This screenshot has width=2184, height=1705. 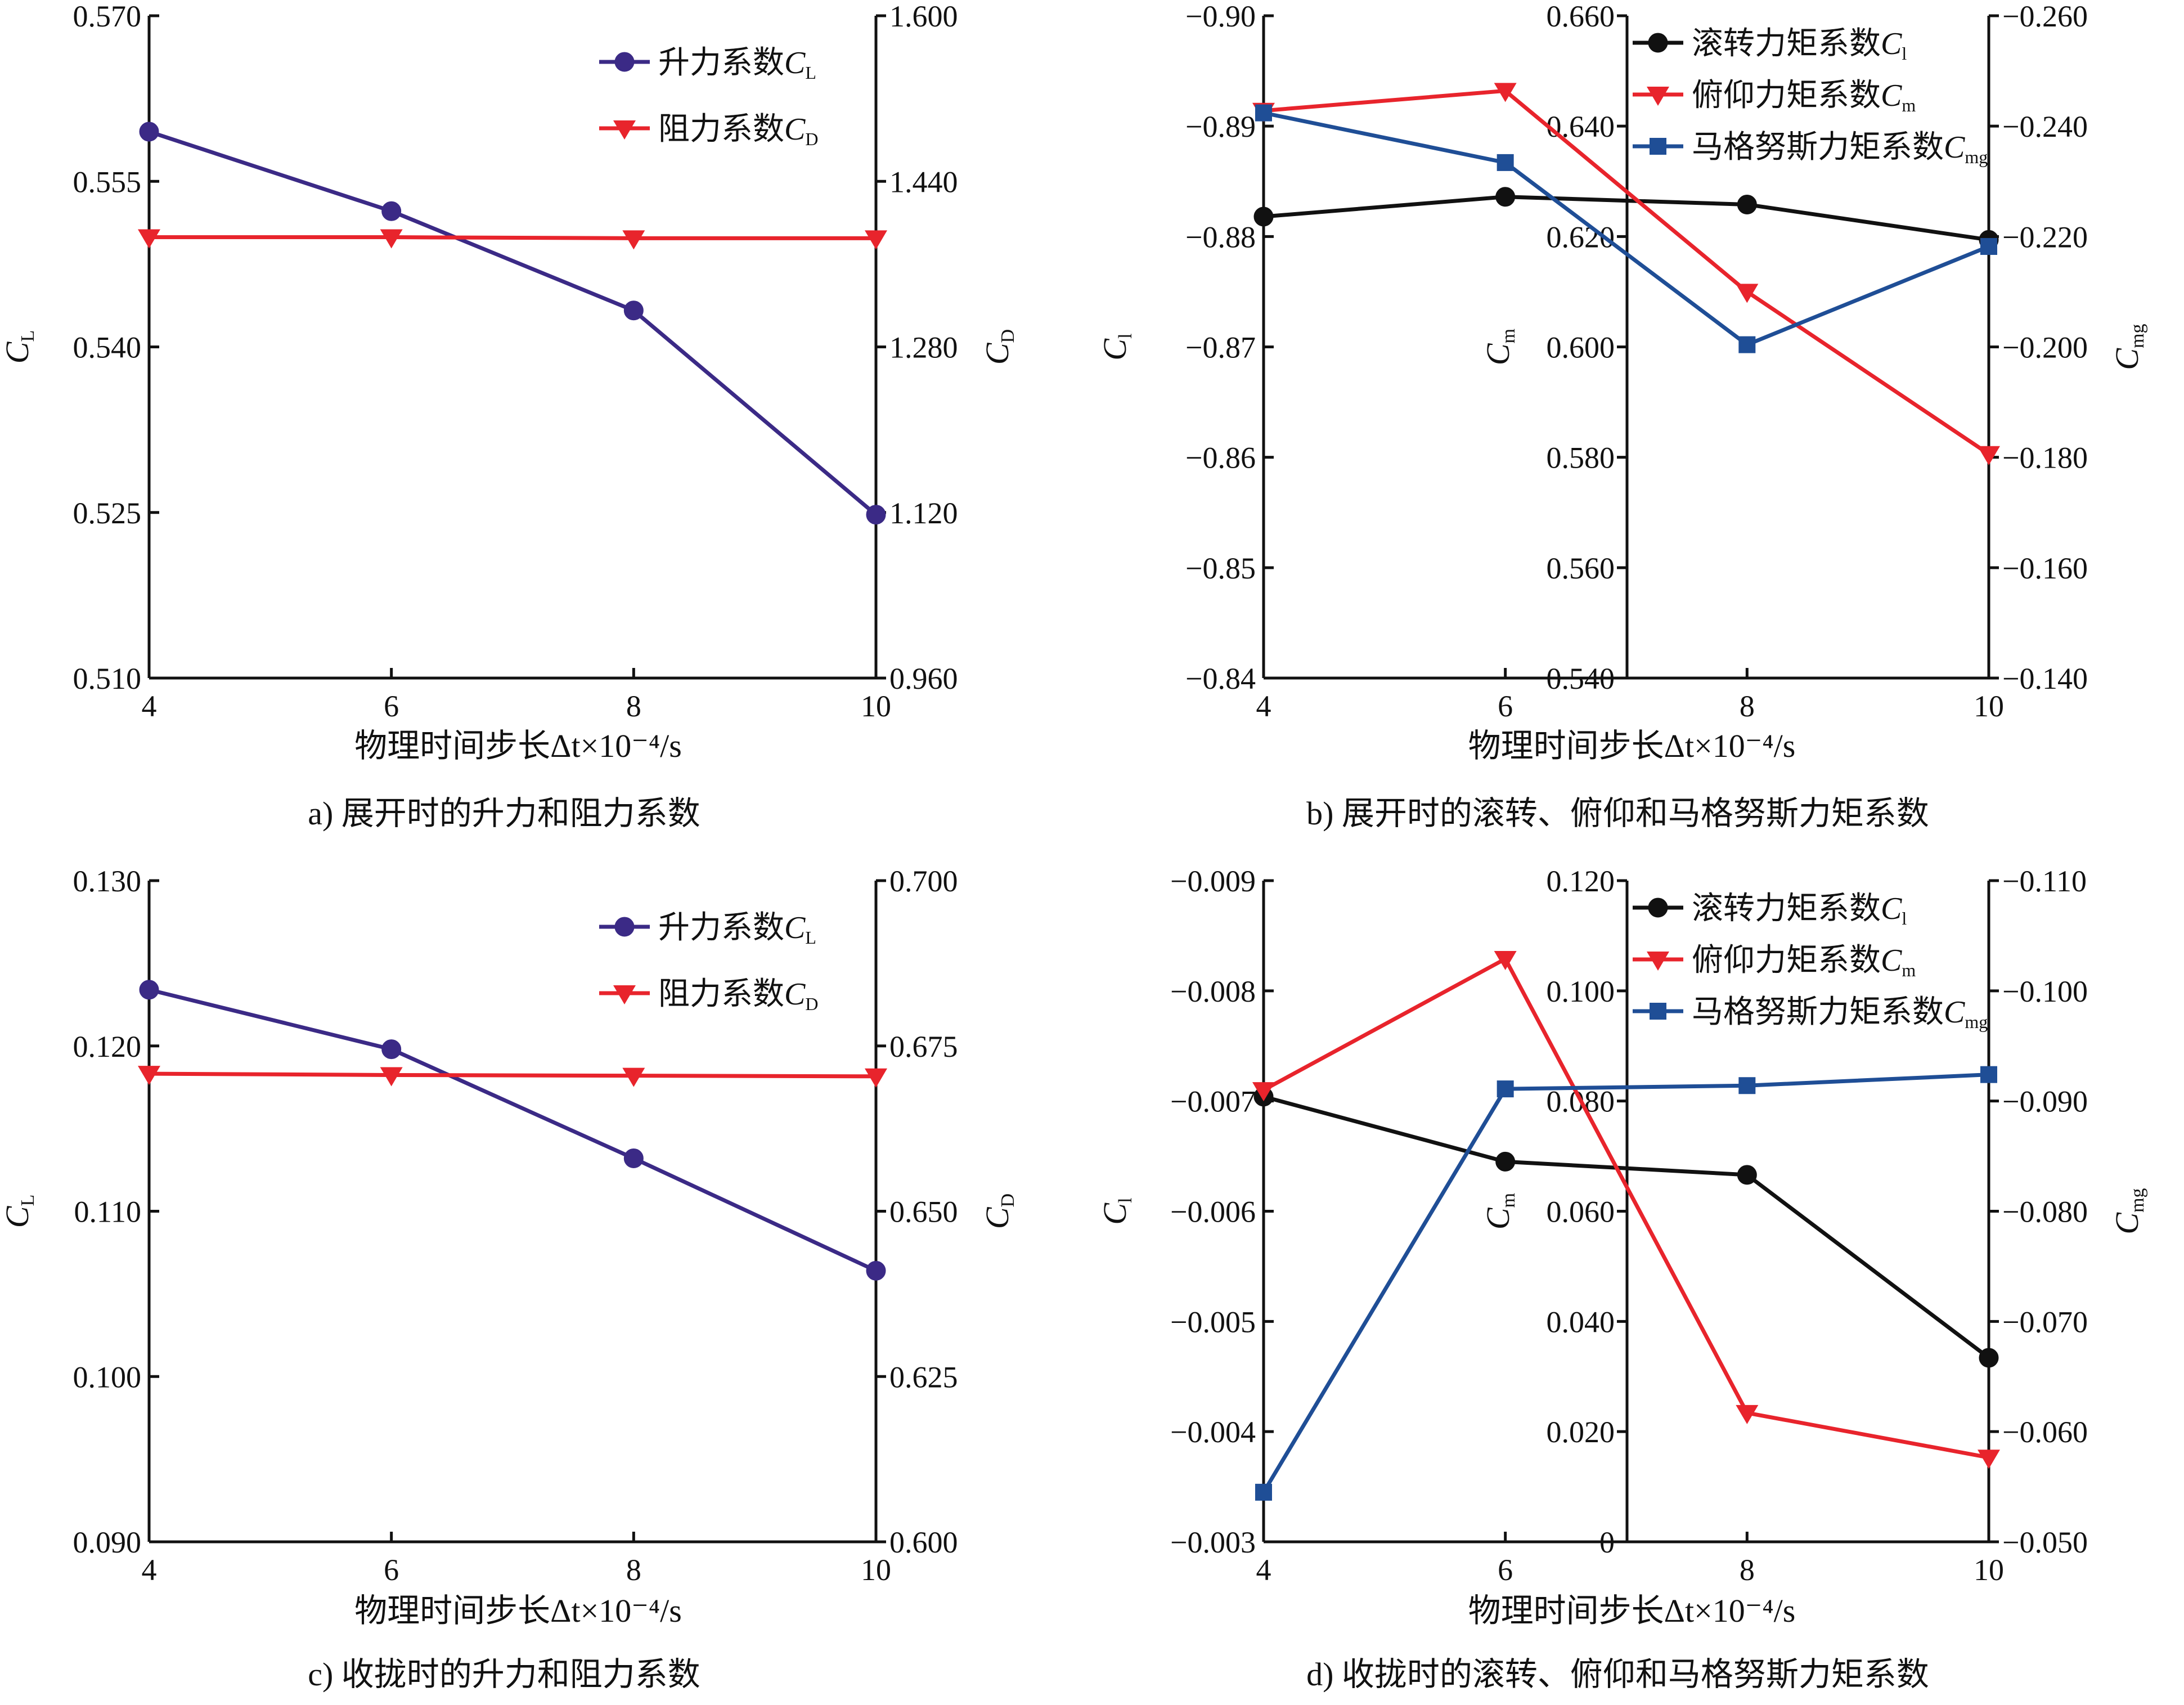 I want to click on legend-entry: 升力系数CL, so click(x=737, y=64).